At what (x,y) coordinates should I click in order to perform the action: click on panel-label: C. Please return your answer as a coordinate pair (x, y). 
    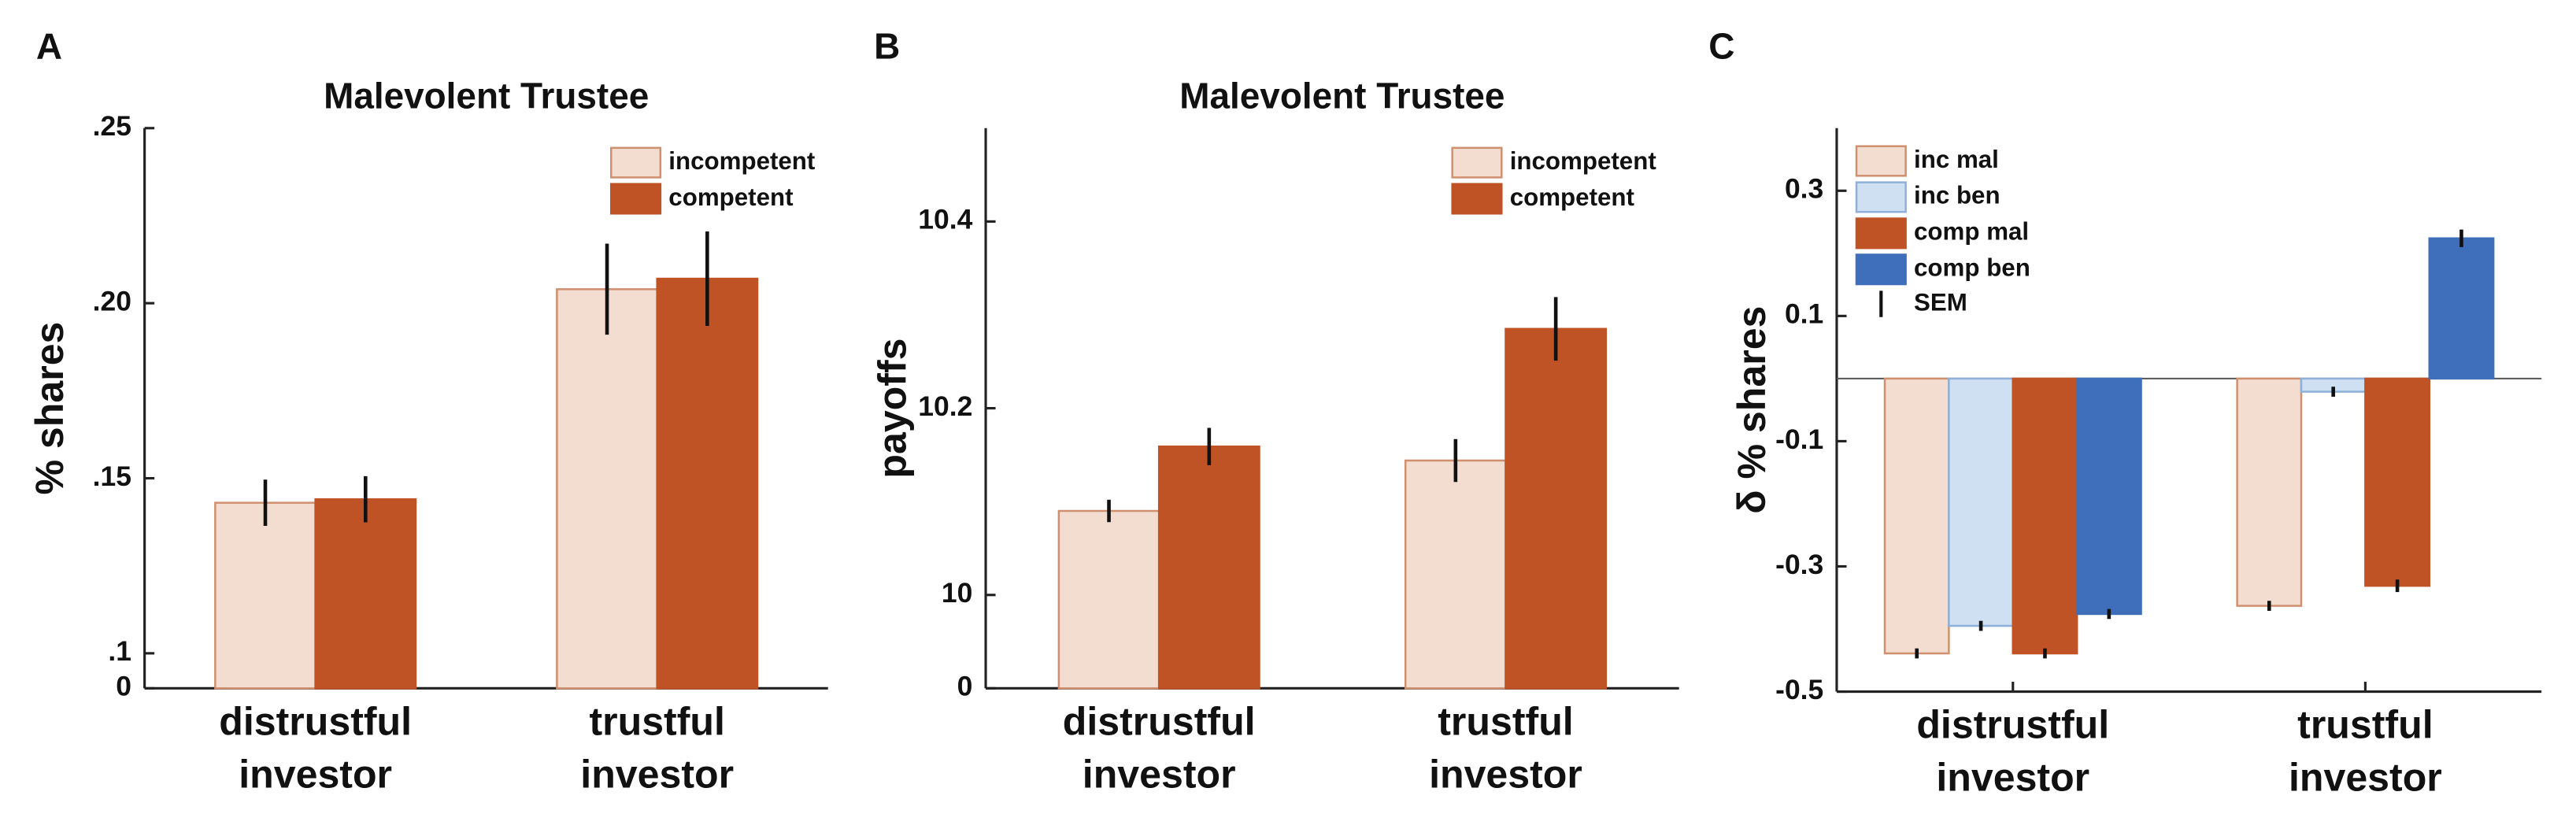
    Looking at the image, I should click on (1721, 46).